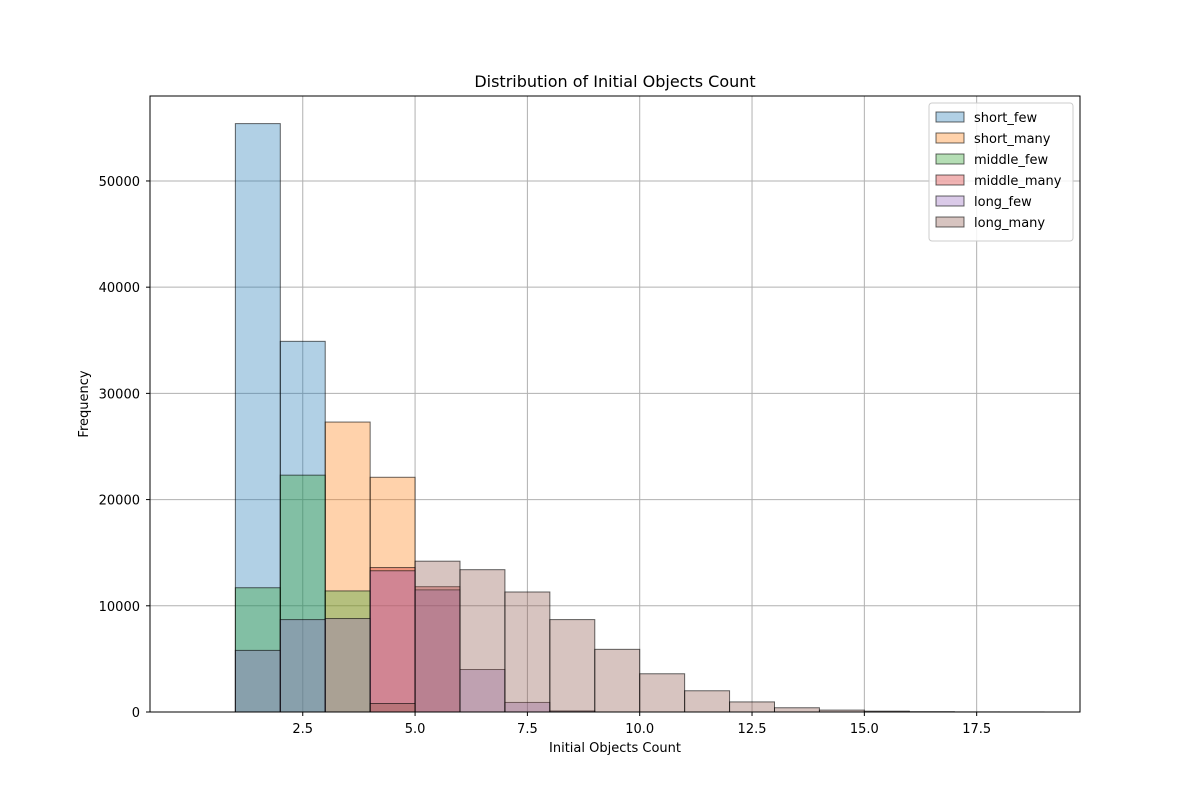  I want to click on x-tick-label: 7.5, so click(527, 729).